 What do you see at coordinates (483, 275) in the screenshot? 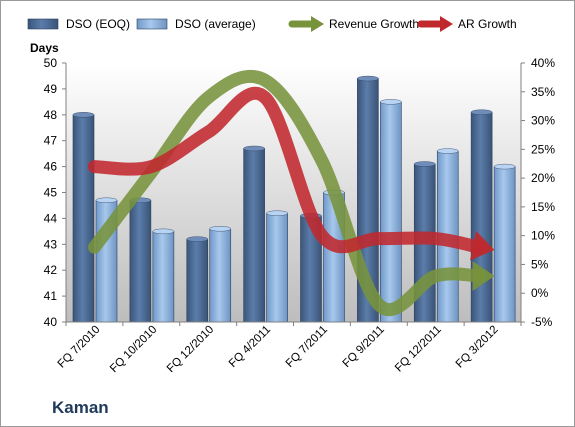
I see `arrowhead-revenue-growth` at bounding box center [483, 275].